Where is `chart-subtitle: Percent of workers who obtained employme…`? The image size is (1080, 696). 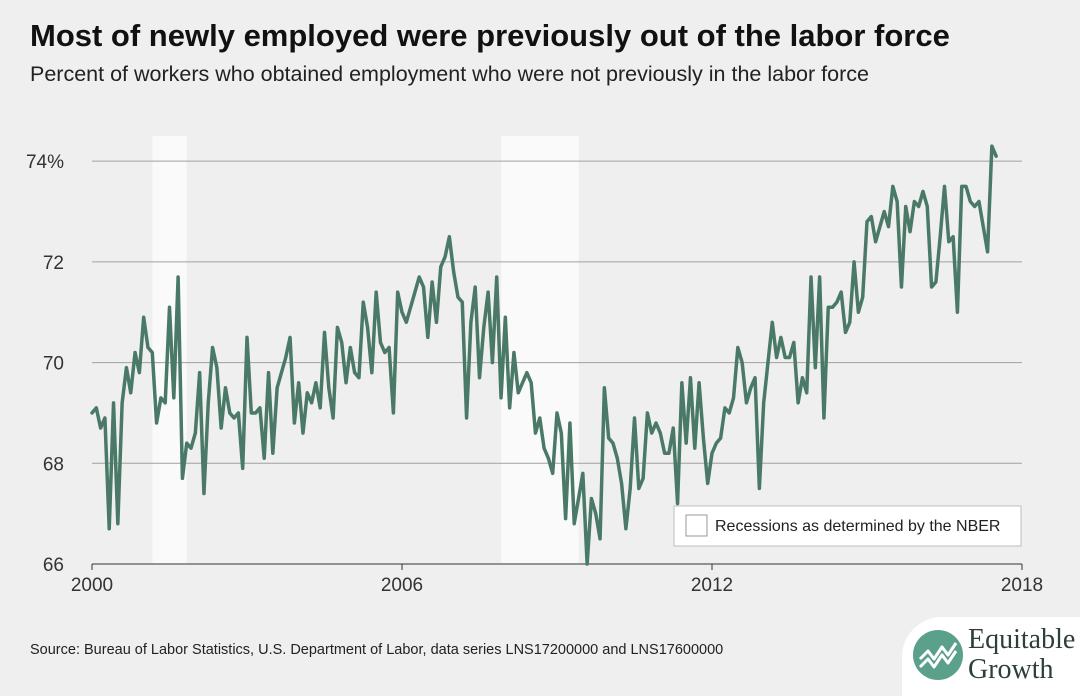 chart-subtitle: Percent of workers who obtained employme… is located at coordinates (449, 74).